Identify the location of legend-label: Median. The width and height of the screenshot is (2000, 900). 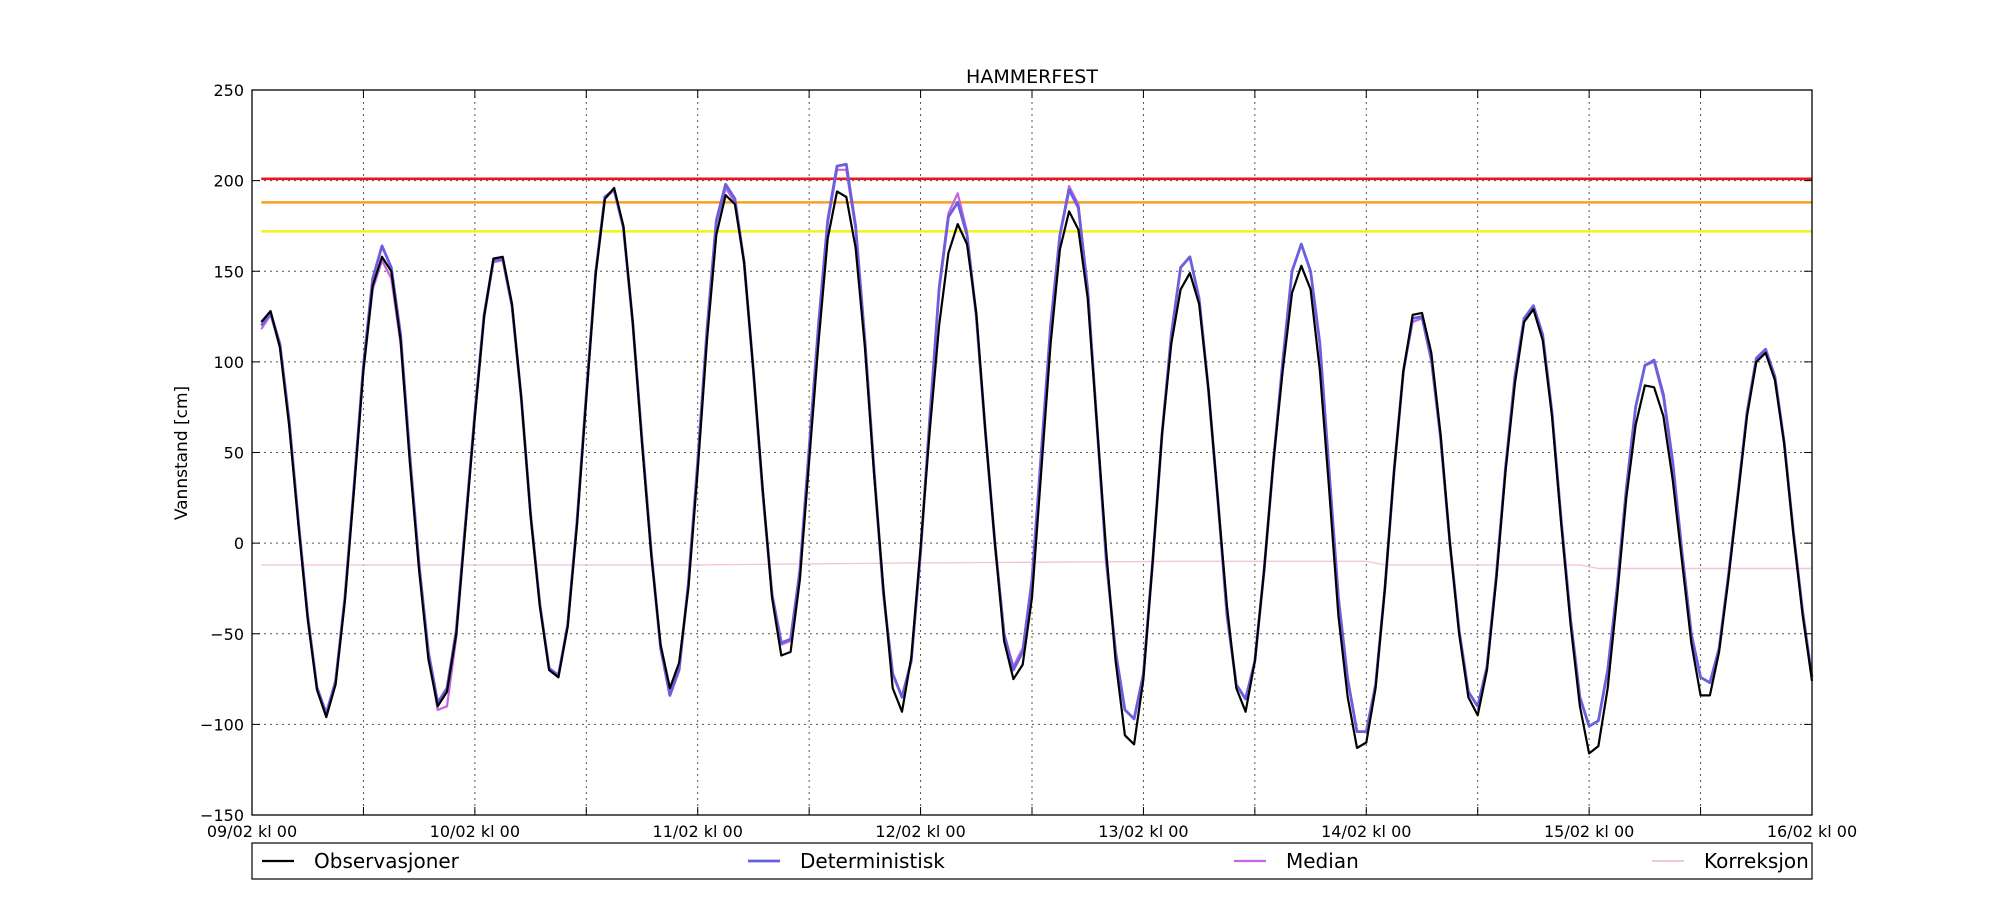
(1322, 861).